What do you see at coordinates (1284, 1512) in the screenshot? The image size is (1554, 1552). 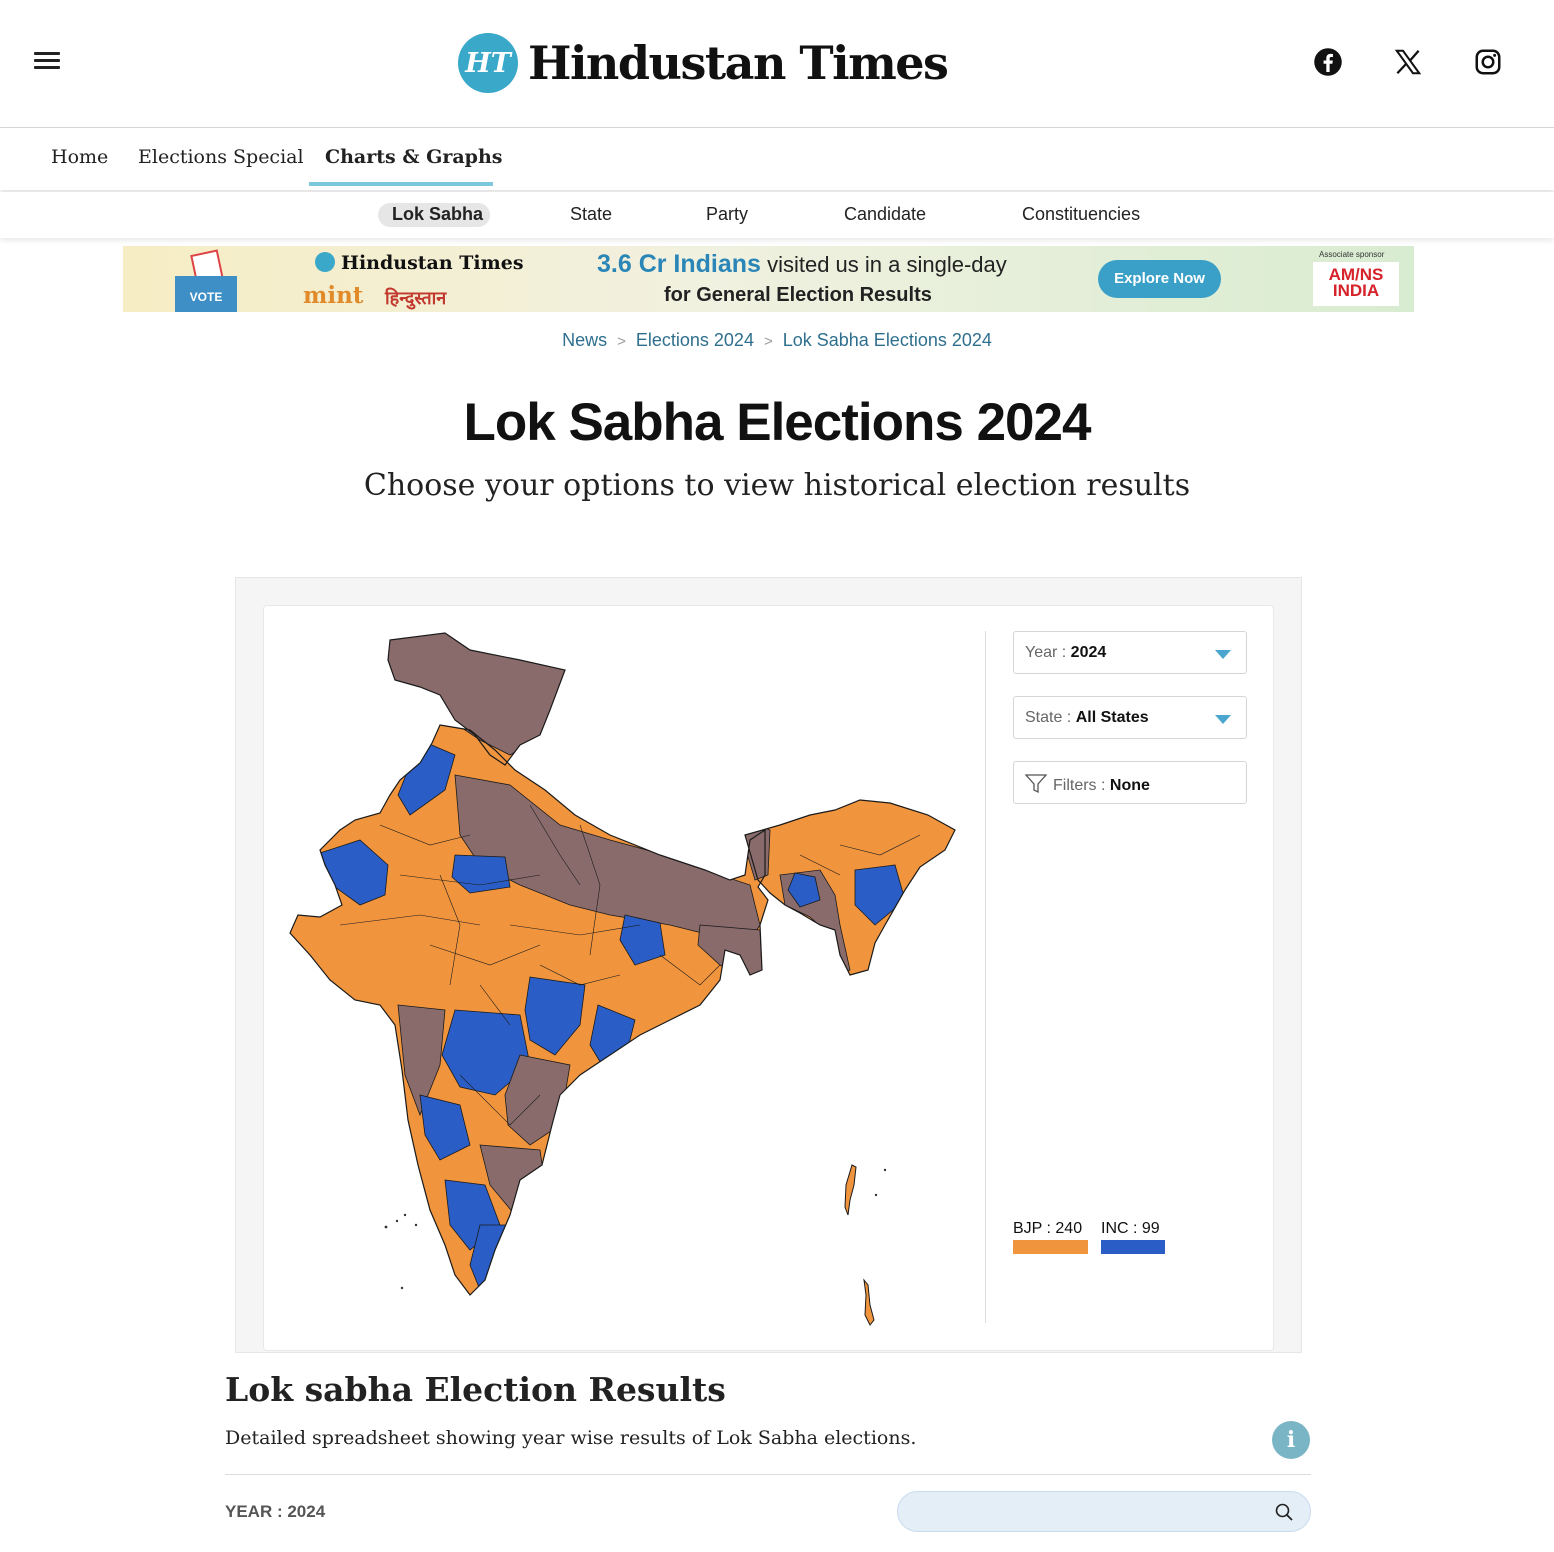 I see `search-icon` at bounding box center [1284, 1512].